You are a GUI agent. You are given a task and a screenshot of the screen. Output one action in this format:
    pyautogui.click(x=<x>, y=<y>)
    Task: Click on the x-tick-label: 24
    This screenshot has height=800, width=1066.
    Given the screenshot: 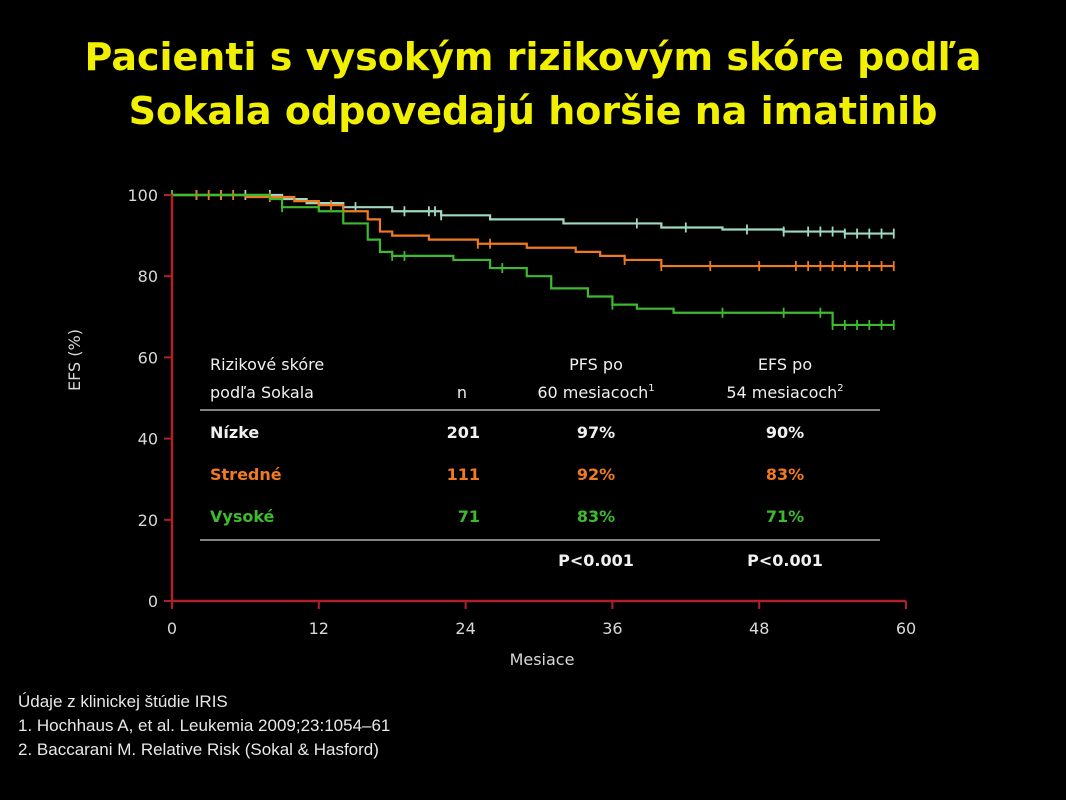 What is the action you would take?
    pyautogui.click(x=465, y=628)
    